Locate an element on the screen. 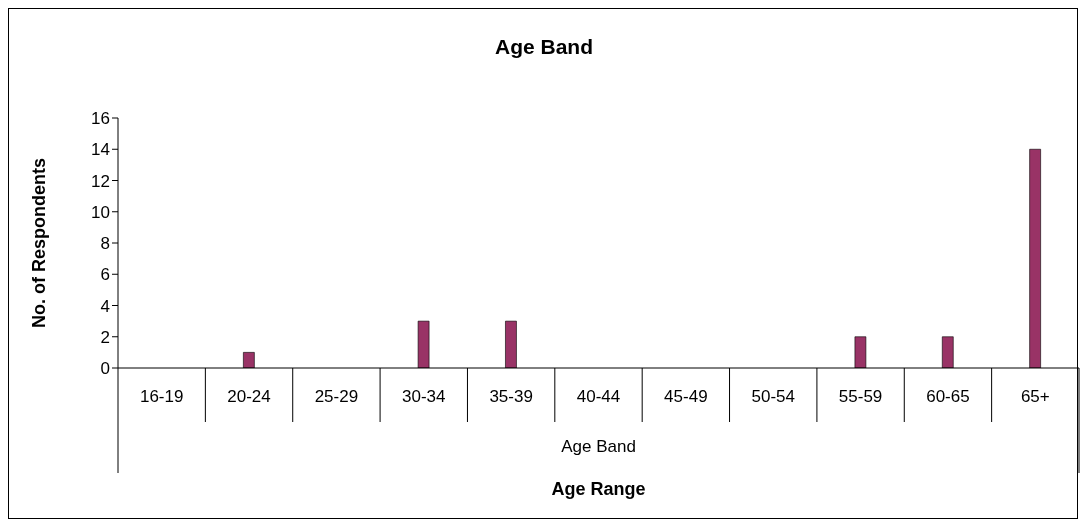  chart-title: Age Band is located at coordinates (544, 47).